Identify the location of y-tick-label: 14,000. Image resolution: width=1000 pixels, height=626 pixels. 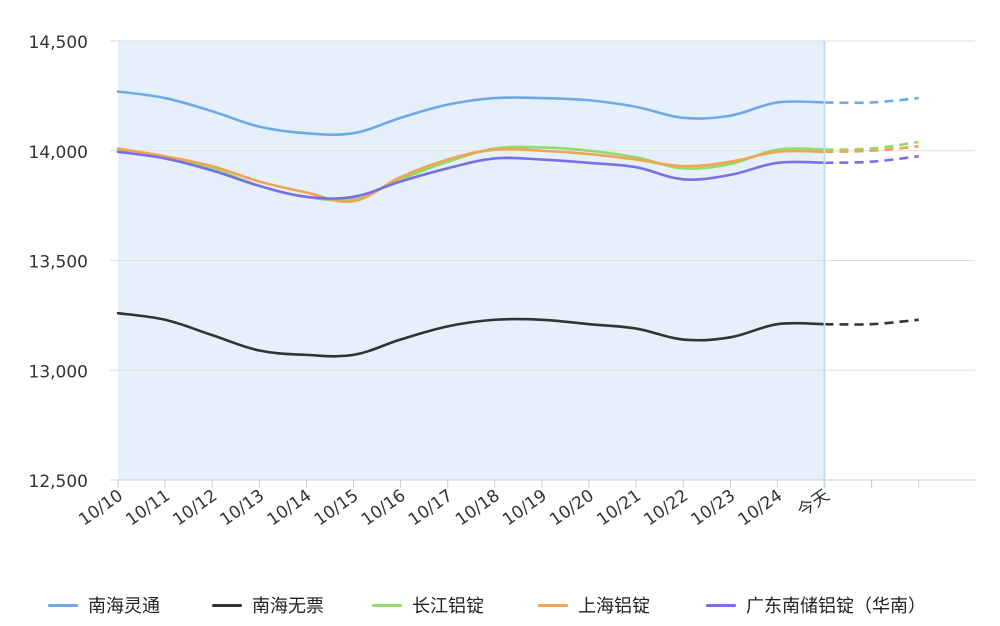
(58, 153).